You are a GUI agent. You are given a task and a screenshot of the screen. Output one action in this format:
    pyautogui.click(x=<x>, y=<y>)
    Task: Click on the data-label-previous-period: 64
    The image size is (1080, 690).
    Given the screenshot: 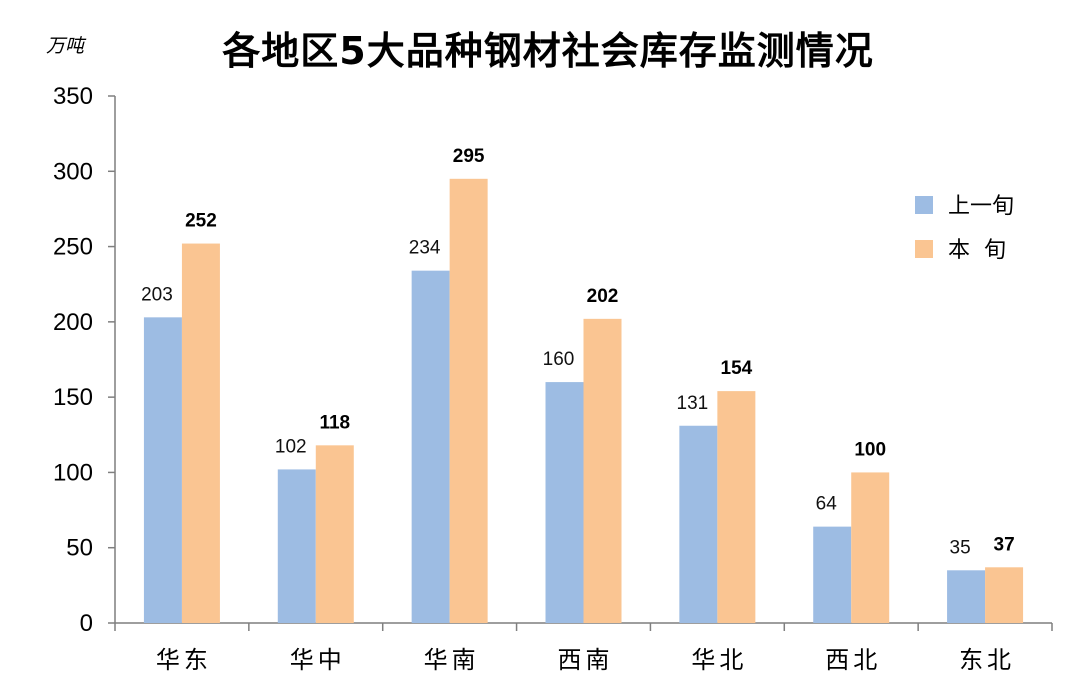 What is the action you would take?
    pyautogui.click(x=827, y=504)
    